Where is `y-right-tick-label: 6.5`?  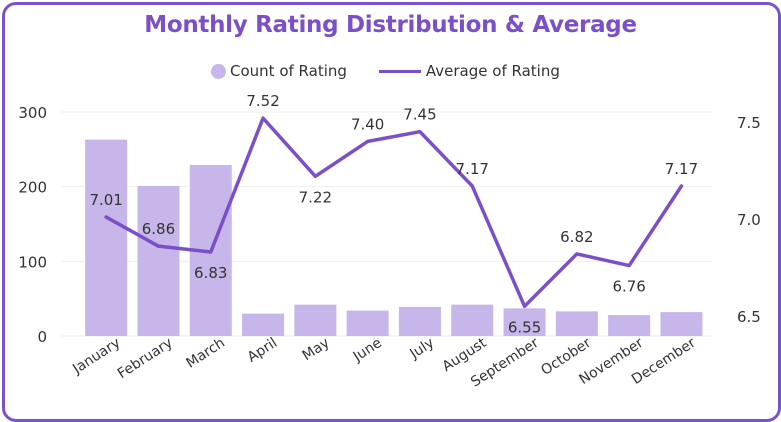
y-right-tick-label: 6.5 is located at coordinates (749, 317).